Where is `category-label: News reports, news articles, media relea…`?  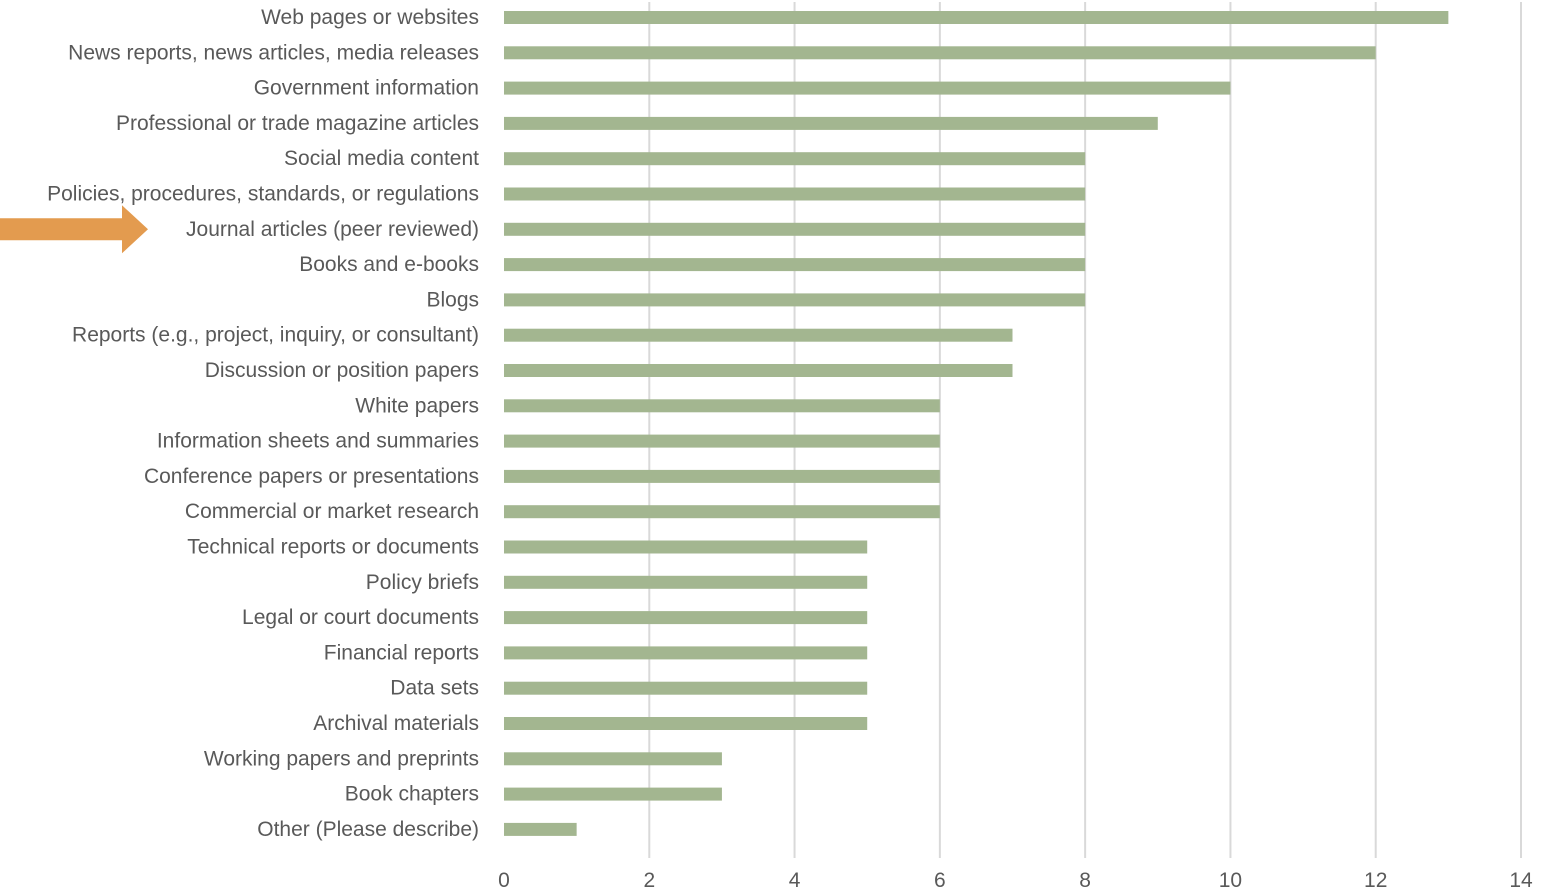
category-label: News reports, news articles, media relea… is located at coordinates (273, 52).